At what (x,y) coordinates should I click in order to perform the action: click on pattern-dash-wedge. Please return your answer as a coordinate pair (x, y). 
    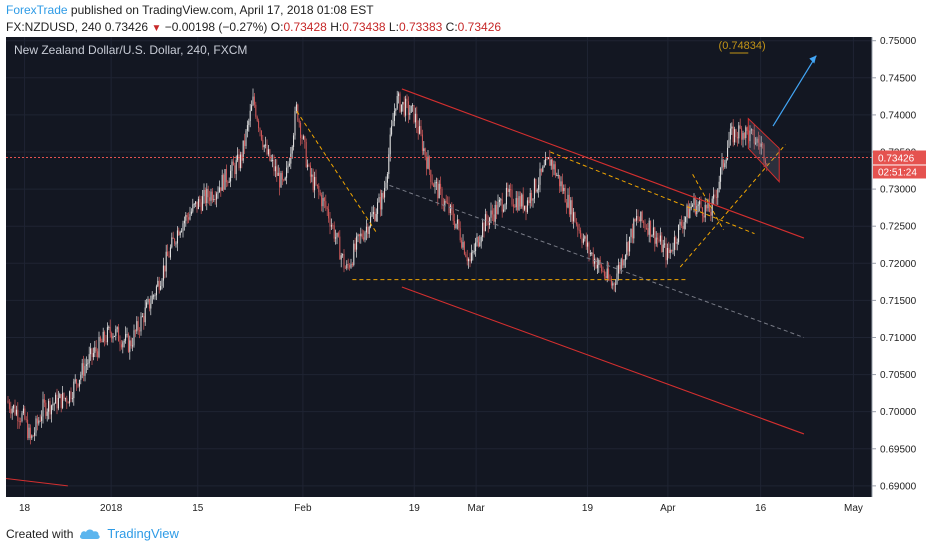
    Looking at the image, I should click on (708, 202).